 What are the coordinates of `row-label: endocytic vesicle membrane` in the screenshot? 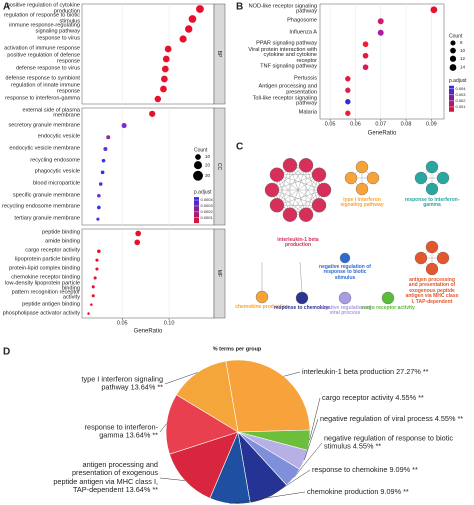 It's located at (44, 148).